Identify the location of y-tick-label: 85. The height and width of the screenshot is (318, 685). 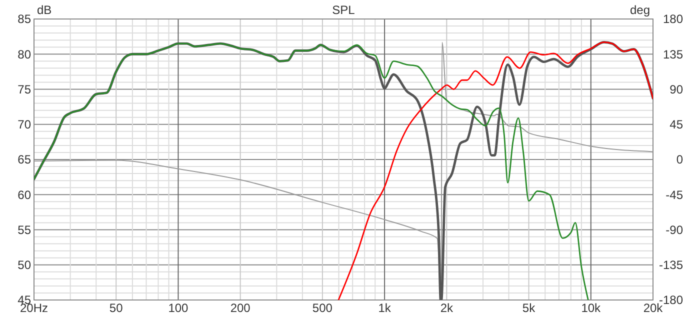
(25, 19).